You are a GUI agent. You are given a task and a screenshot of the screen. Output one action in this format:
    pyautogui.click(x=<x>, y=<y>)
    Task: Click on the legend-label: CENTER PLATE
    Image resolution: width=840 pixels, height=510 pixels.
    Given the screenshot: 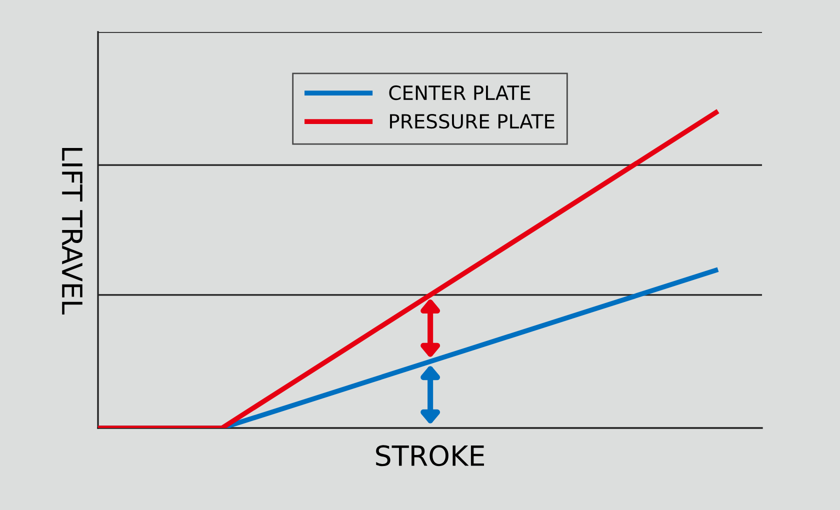 What is the action you would take?
    pyautogui.click(x=459, y=92)
    